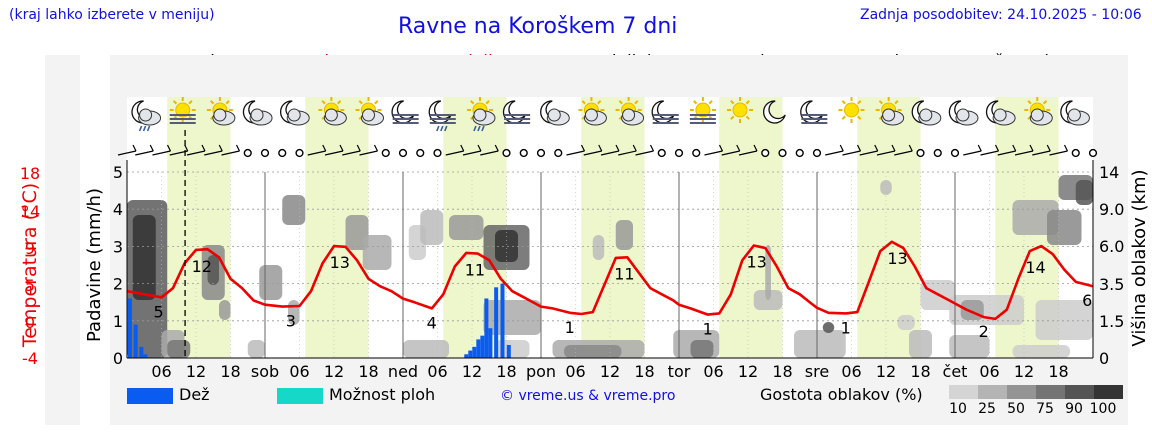  Describe the element at coordinates (897, 258) in the screenshot. I see `temp-extrema-label: 13` at that location.